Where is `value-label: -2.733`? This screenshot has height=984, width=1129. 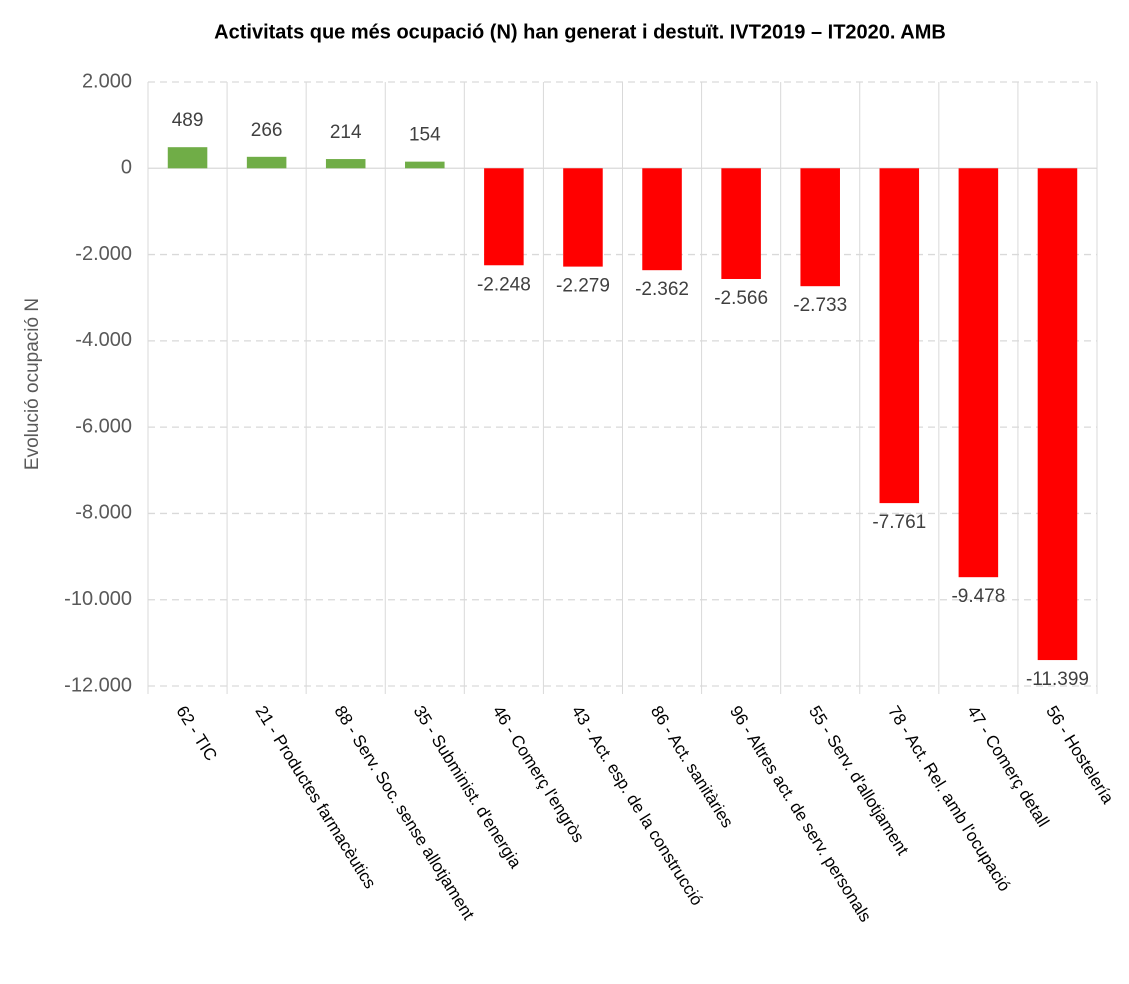 value-label: -2.733 is located at coordinates (820, 305).